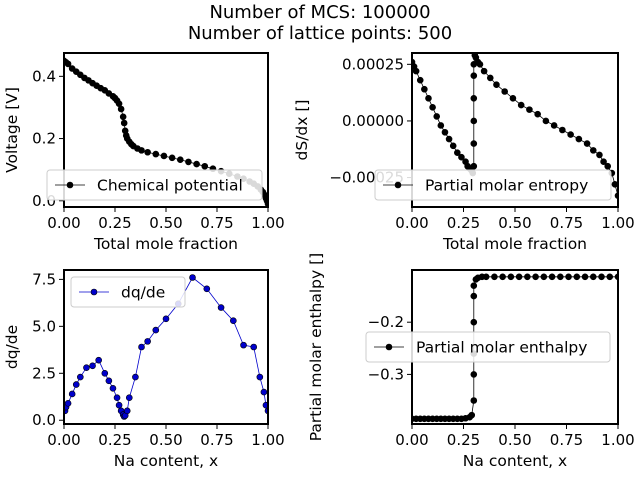 This screenshot has height=480, width=640. I want to click on figure-title-line-2: Number of lattice points: 500, so click(320, 33).